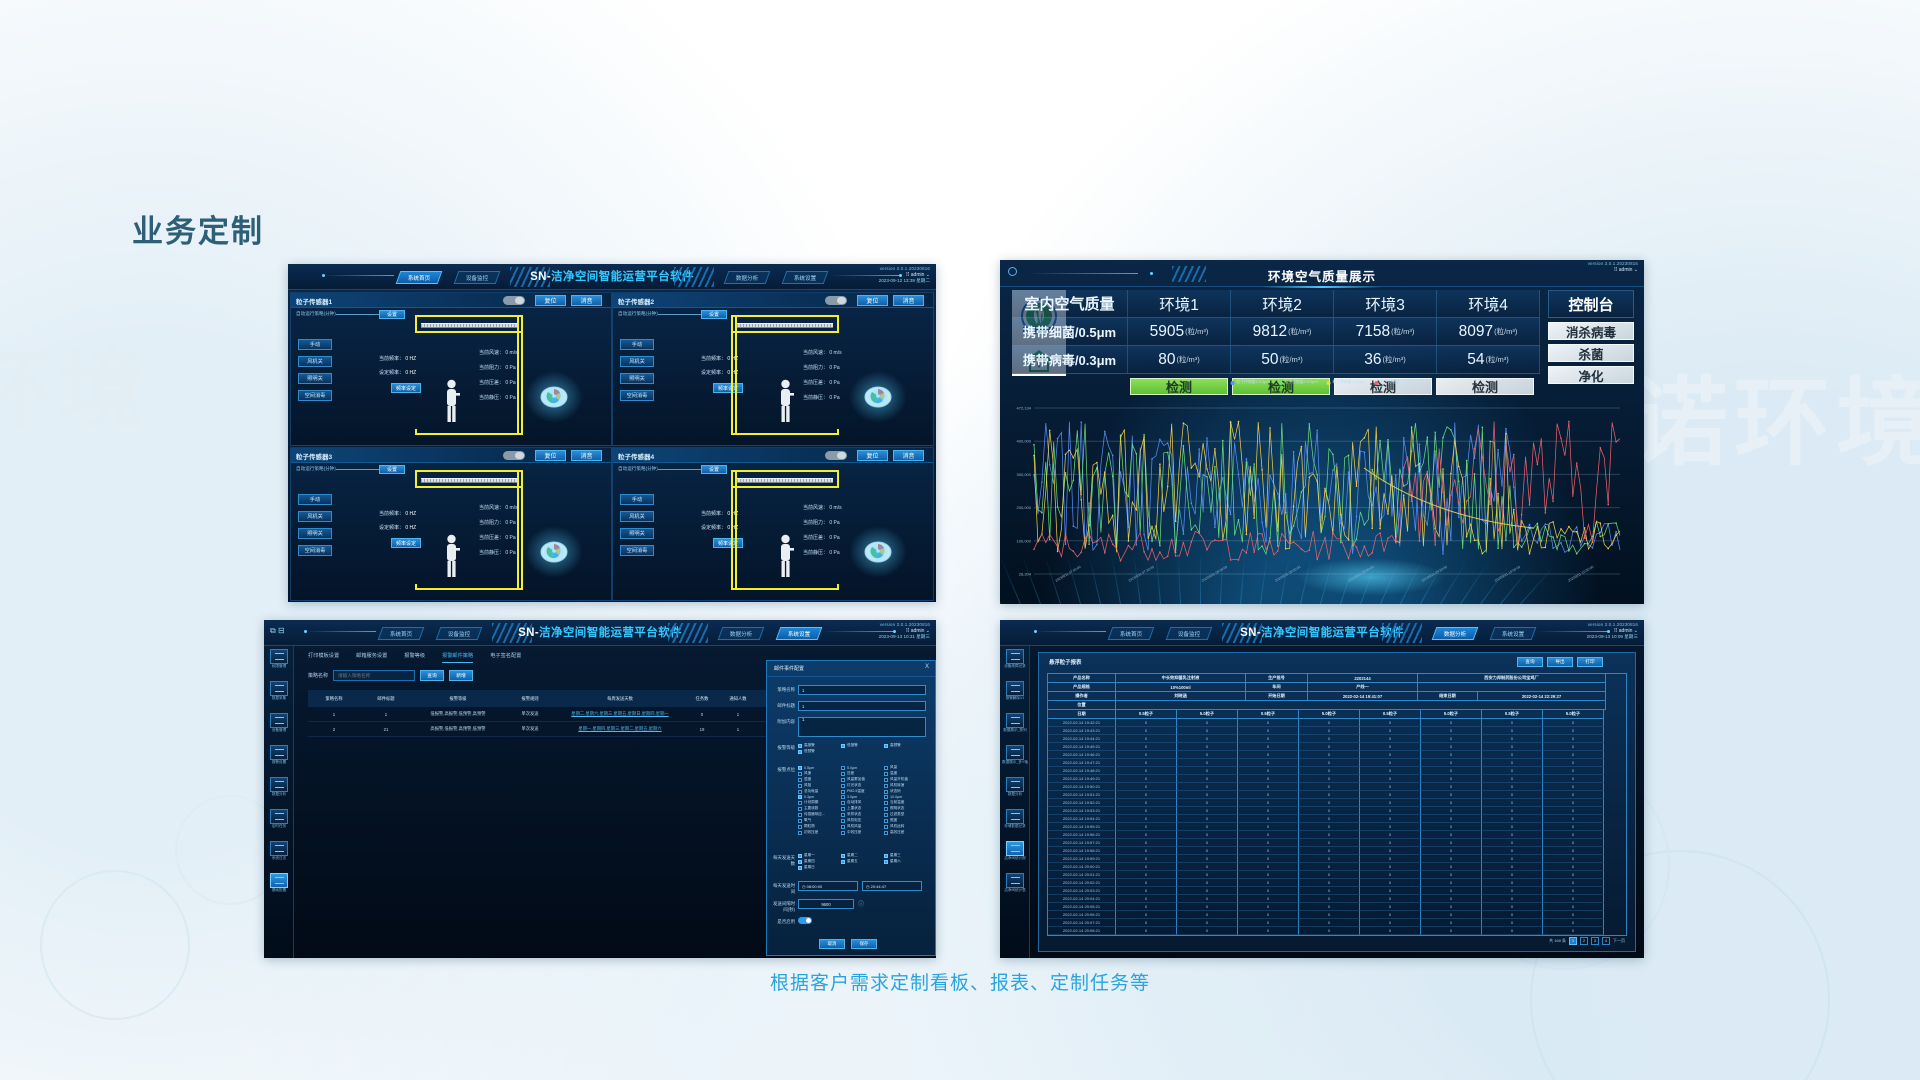 The image size is (1920, 1080). What do you see at coordinates (905, 745) in the screenshot?
I see `alarm-level-checkbox: 高预警` at bounding box center [905, 745].